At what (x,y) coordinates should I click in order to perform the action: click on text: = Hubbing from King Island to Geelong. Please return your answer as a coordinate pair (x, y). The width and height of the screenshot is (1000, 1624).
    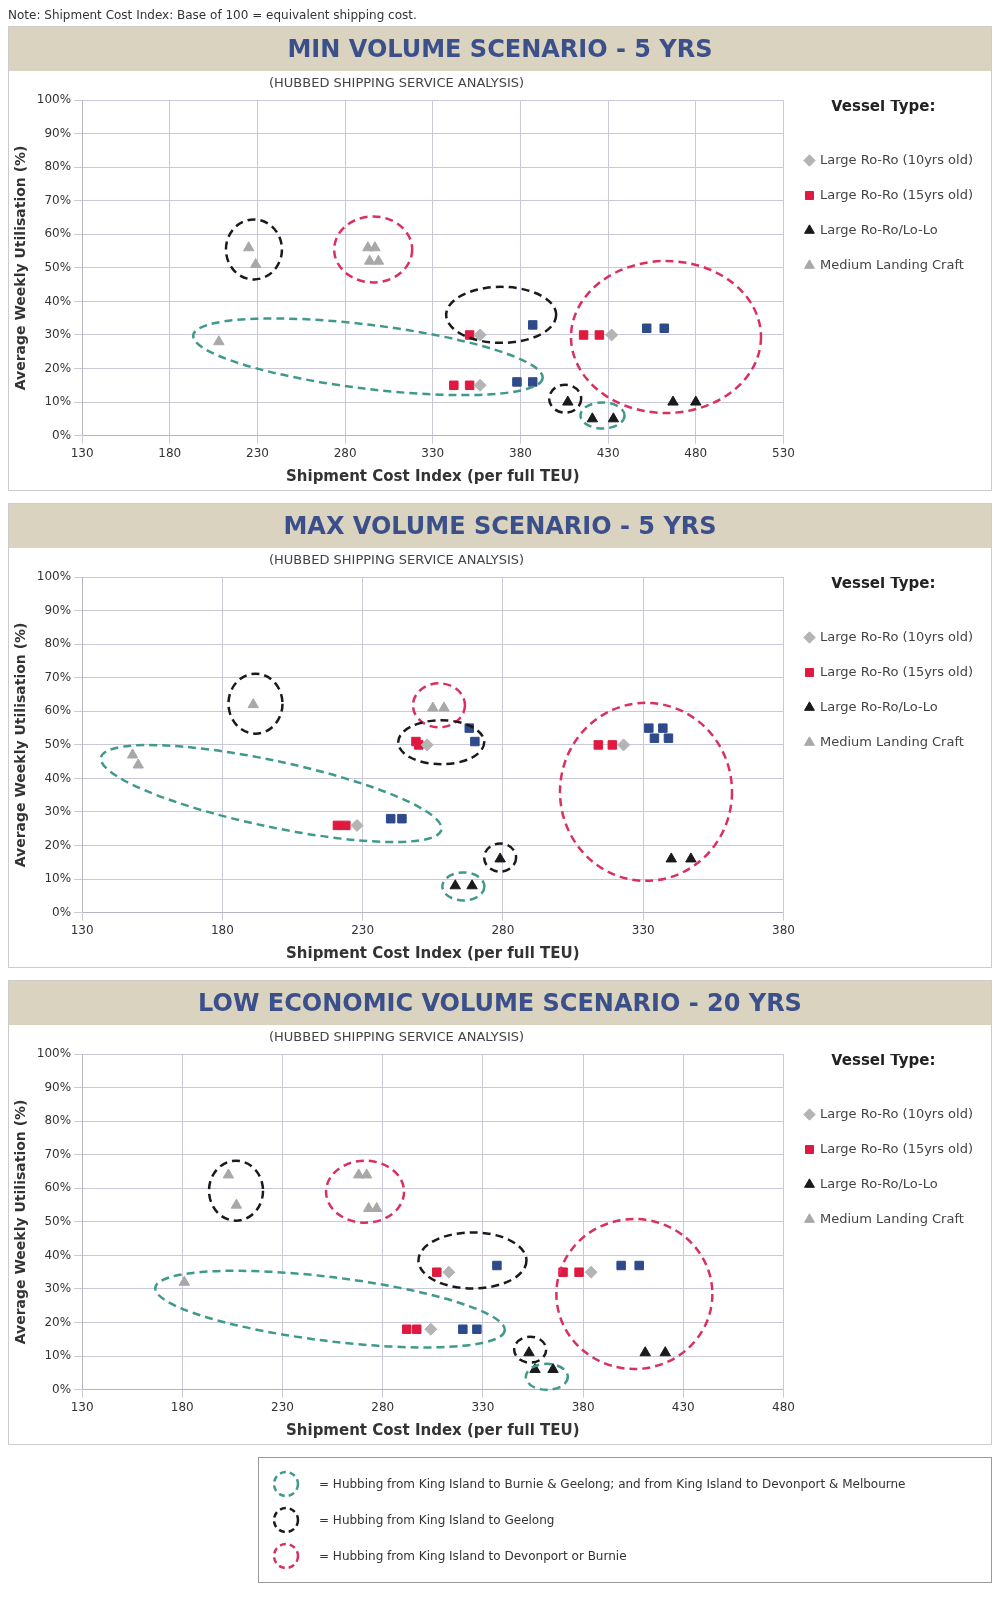
    Looking at the image, I should click on (437, 1520).